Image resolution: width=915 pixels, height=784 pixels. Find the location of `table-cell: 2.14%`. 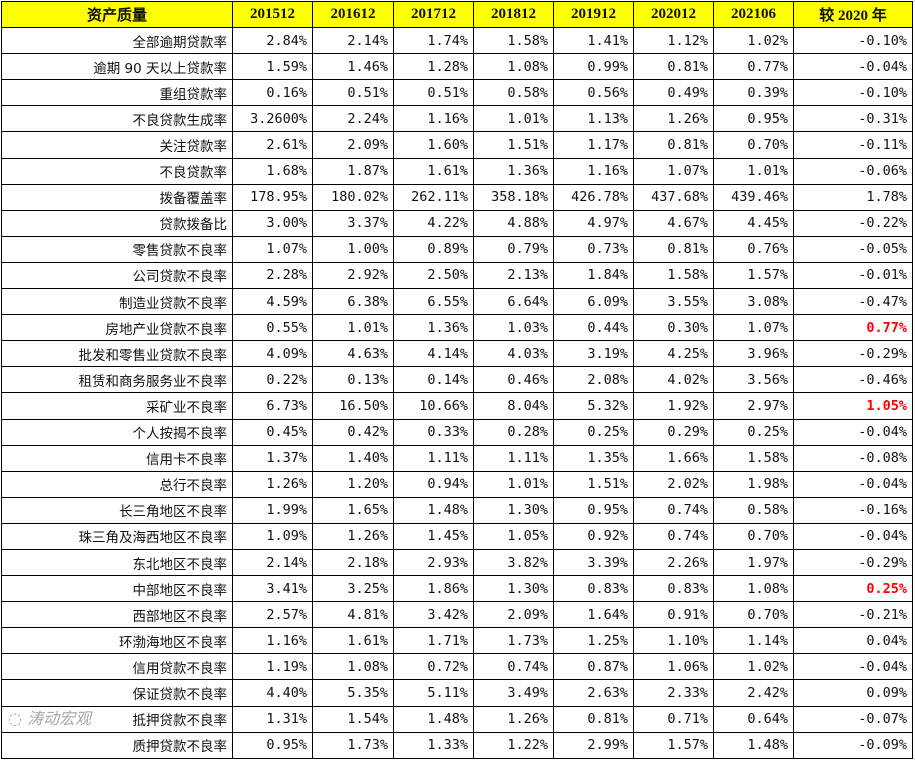

table-cell: 2.14% is located at coordinates (272, 562).